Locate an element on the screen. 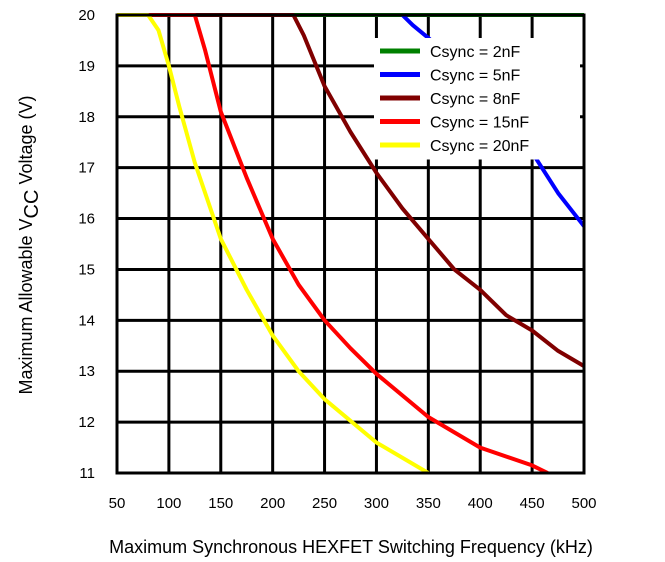 This screenshot has width=665, height=562. y-axis-label: Maximum Allowable VCC Voltage (V) is located at coordinates (29, 244).